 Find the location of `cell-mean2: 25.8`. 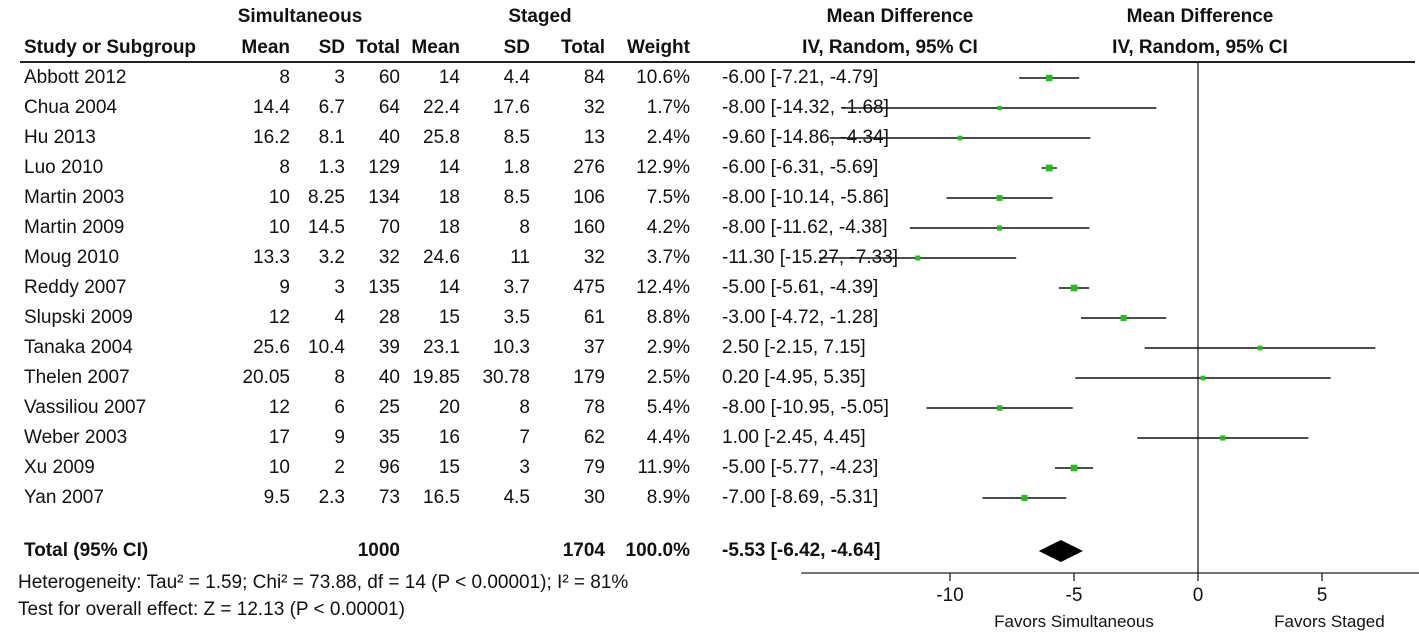

cell-mean2: 25.8 is located at coordinates (441, 137).